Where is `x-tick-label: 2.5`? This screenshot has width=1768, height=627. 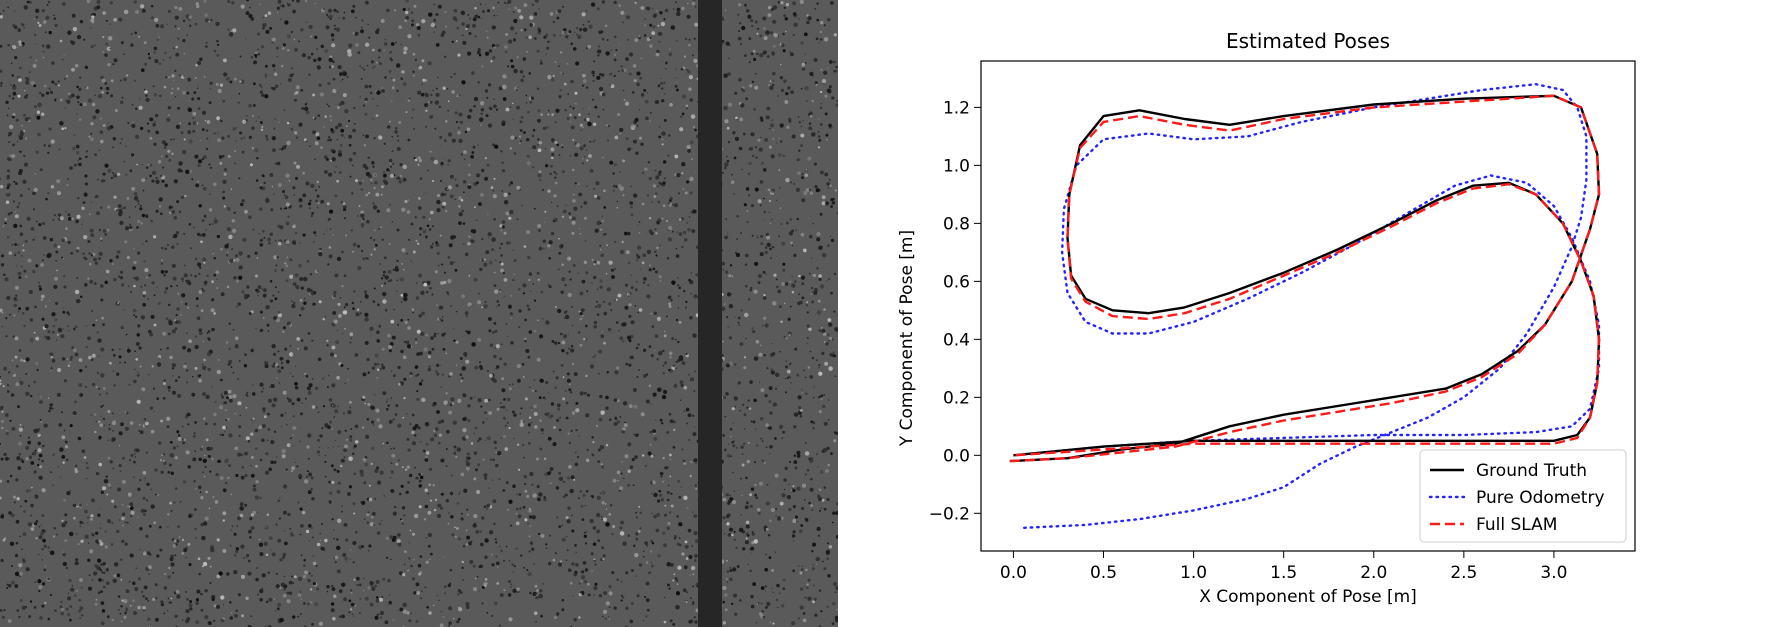 x-tick-label: 2.5 is located at coordinates (1463, 573).